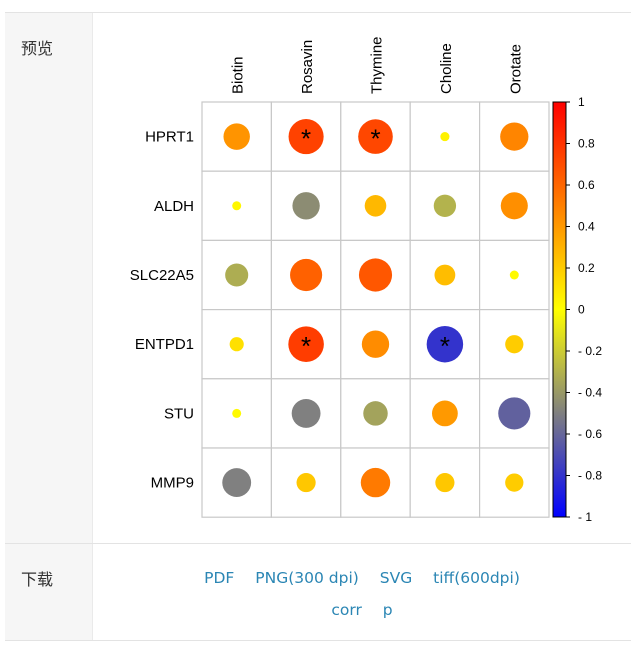  Describe the element at coordinates (559, 309) in the screenshot. I see `colorbar-scale` at that location.